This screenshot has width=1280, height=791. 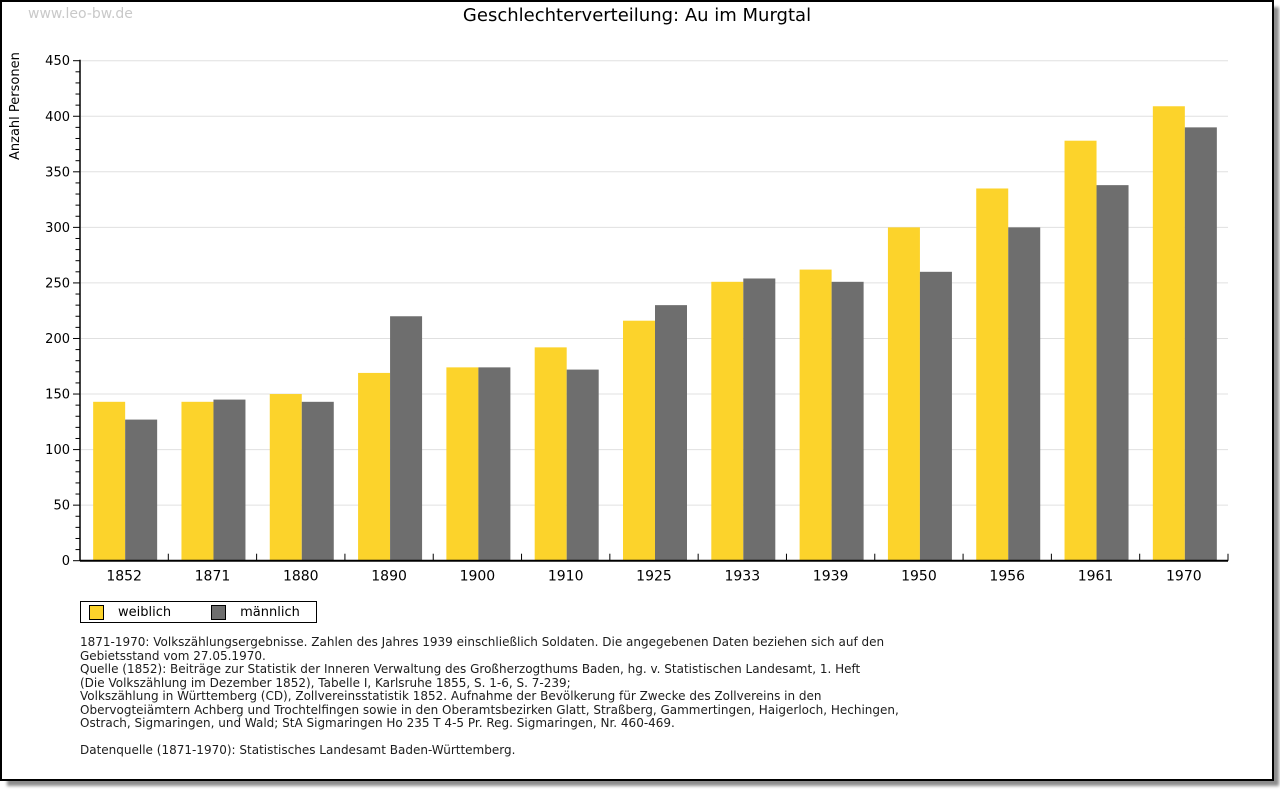 I want to click on source-note-line: Gebietsstand vom 27.05.1970., so click(x=173, y=655).